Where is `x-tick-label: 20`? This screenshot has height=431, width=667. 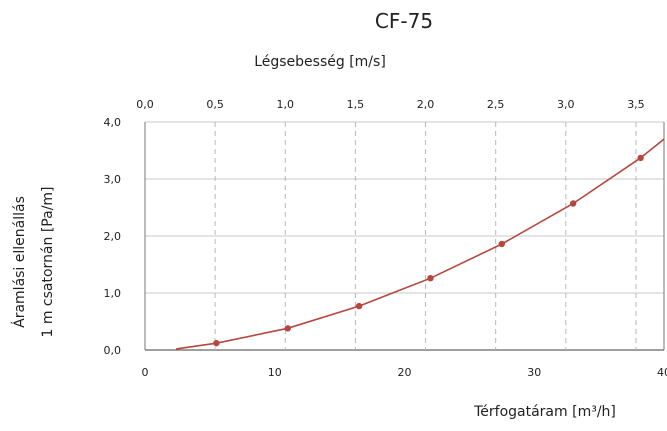 x-tick-label: 20 is located at coordinates (405, 372).